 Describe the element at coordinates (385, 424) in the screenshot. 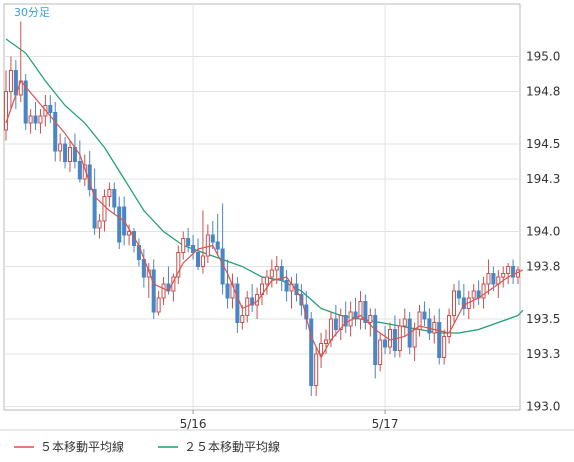

I see `x-tick-label: 5/17` at that location.